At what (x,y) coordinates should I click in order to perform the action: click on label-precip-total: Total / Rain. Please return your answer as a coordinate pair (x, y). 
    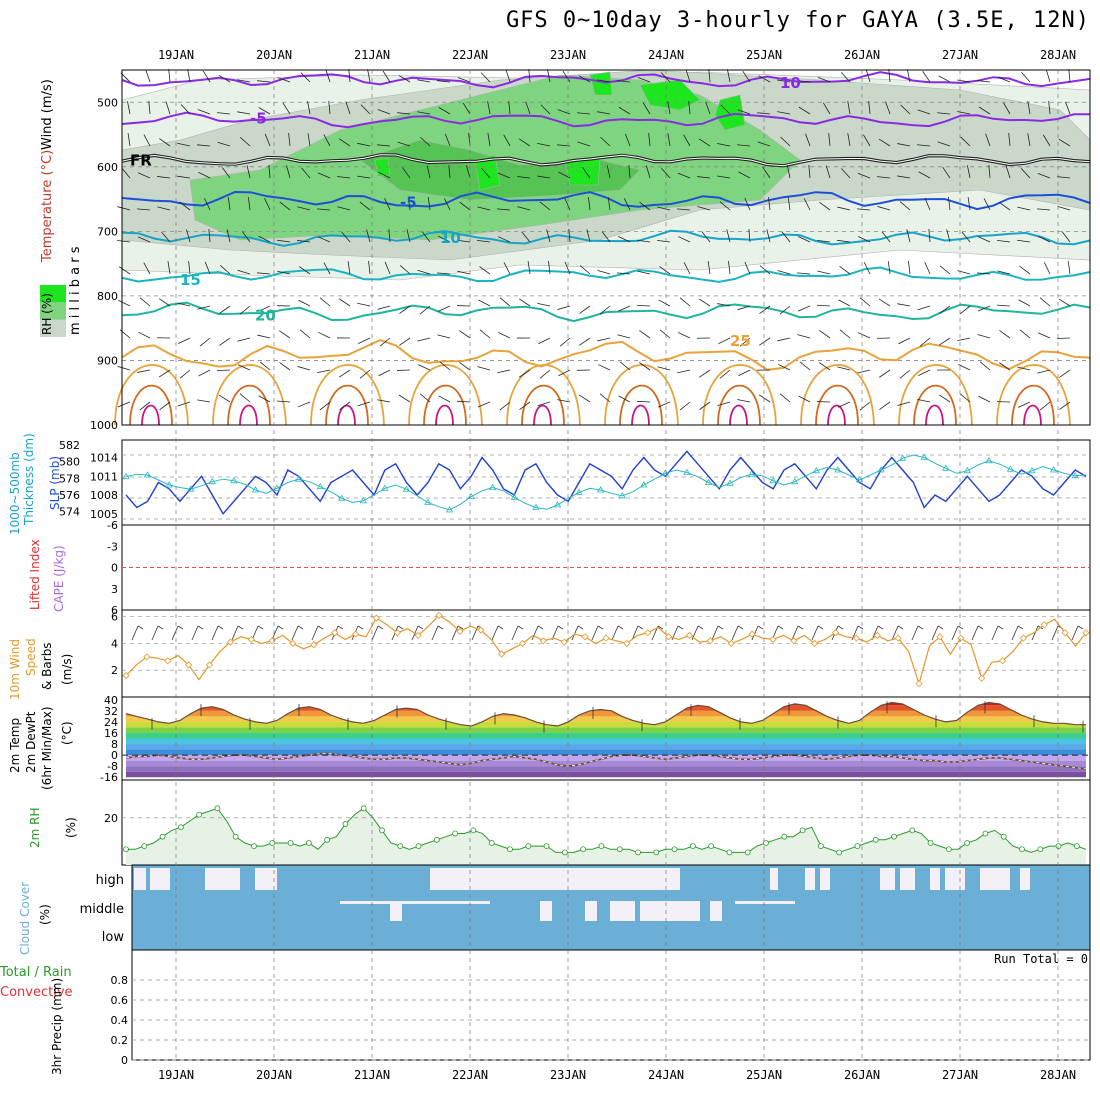
    Looking at the image, I should click on (36, 972).